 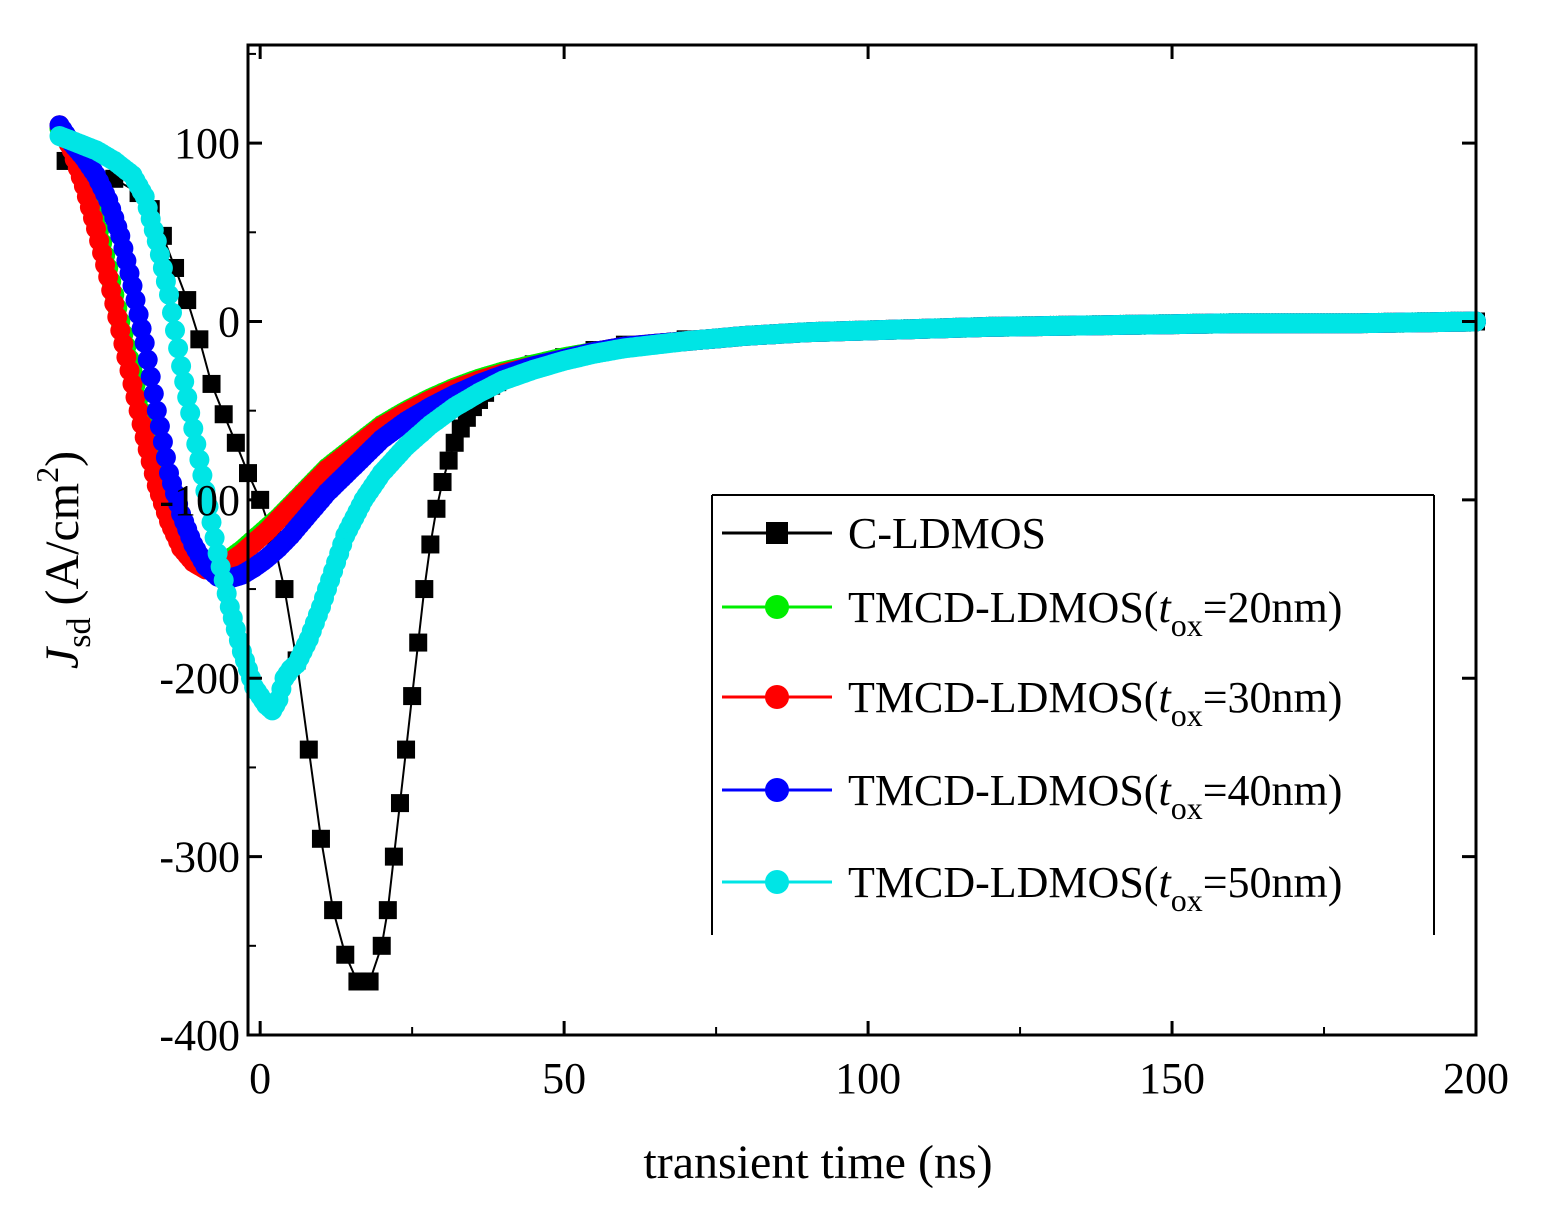 What do you see at coordinates (564, 1078) in the screenshot?
I see `x-tick-label: 50` at bounding box center [564, 1078].